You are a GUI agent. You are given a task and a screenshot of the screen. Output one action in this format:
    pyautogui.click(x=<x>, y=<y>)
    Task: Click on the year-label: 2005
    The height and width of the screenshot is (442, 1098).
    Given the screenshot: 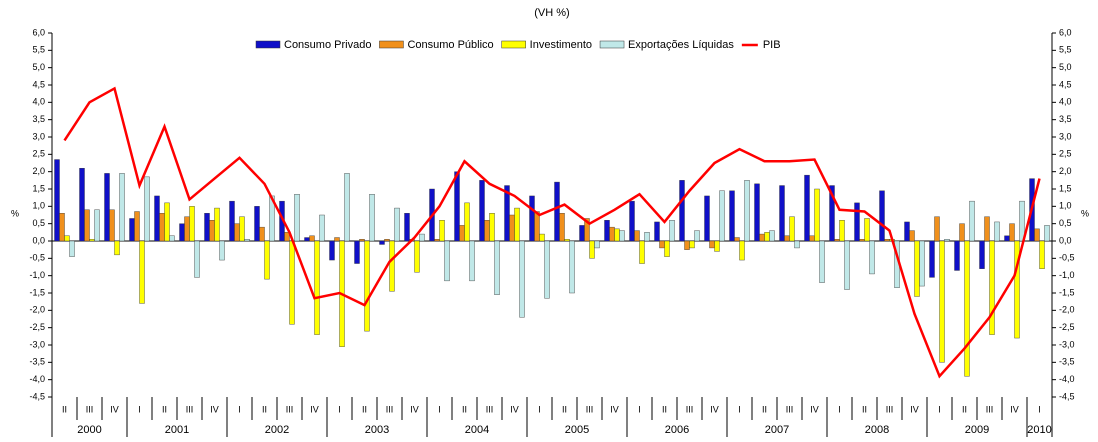 What is the action you would take?
    pyautogui.click(x=577, y=430)
    